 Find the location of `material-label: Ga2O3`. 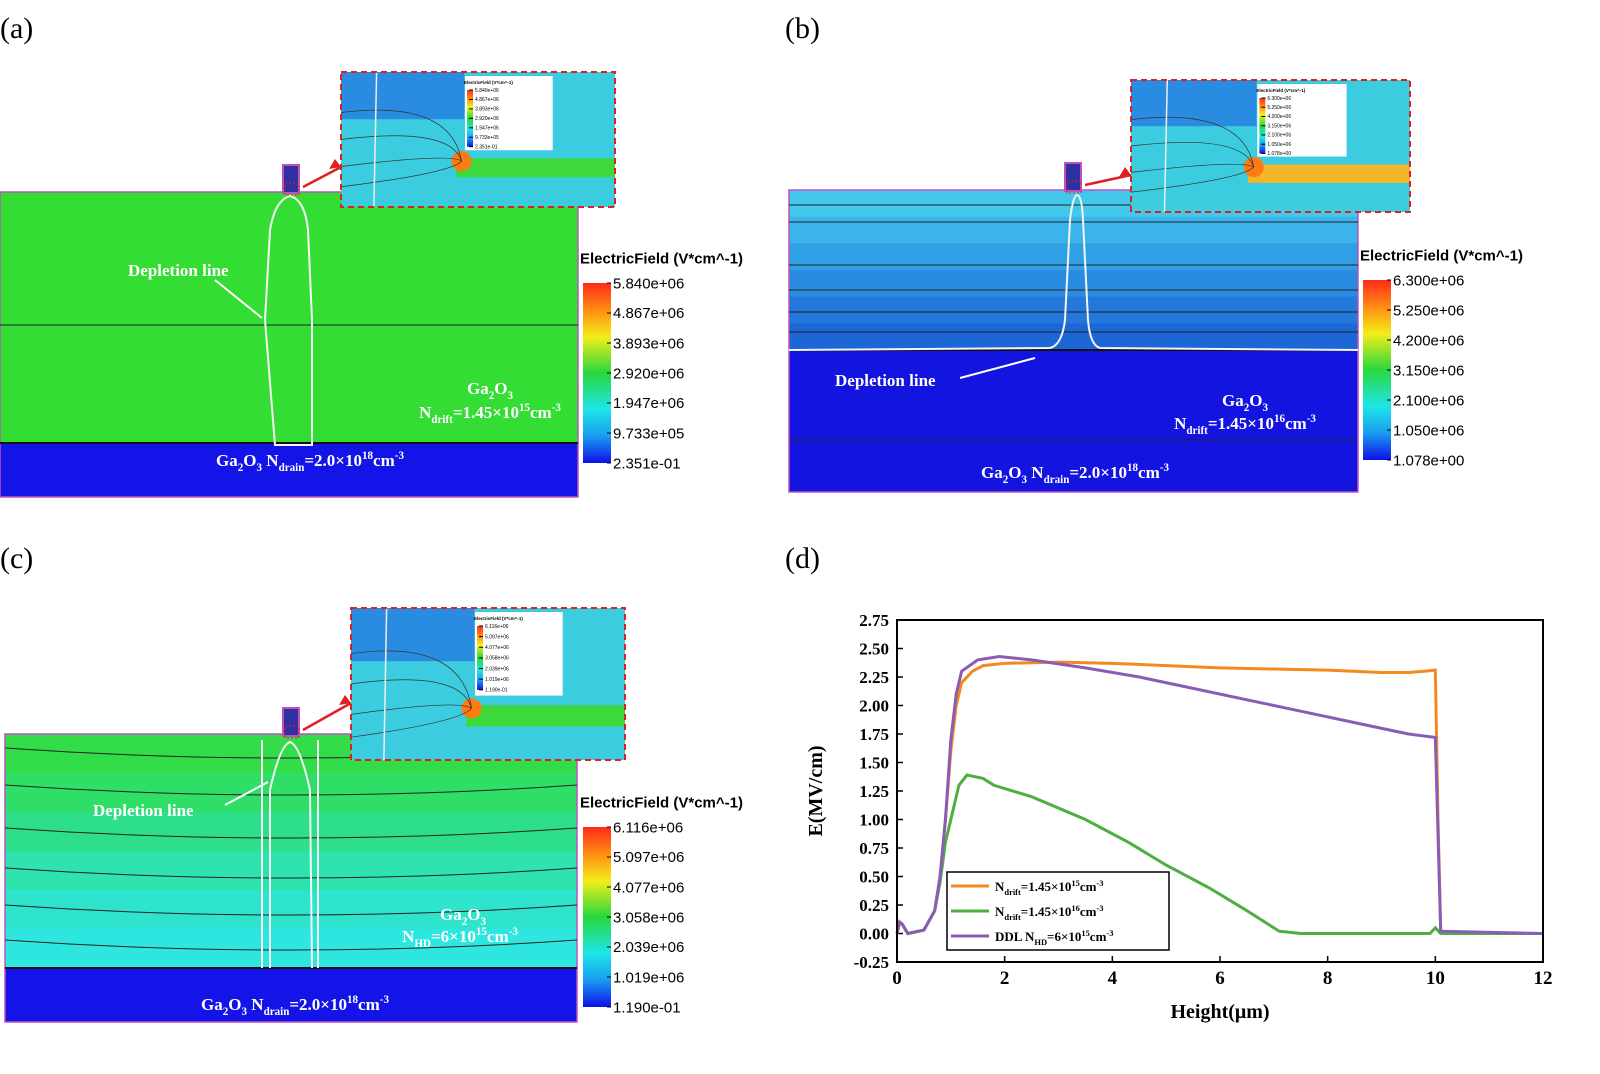

material-label: Ga2O3 is located at coordinates (1245, 402).